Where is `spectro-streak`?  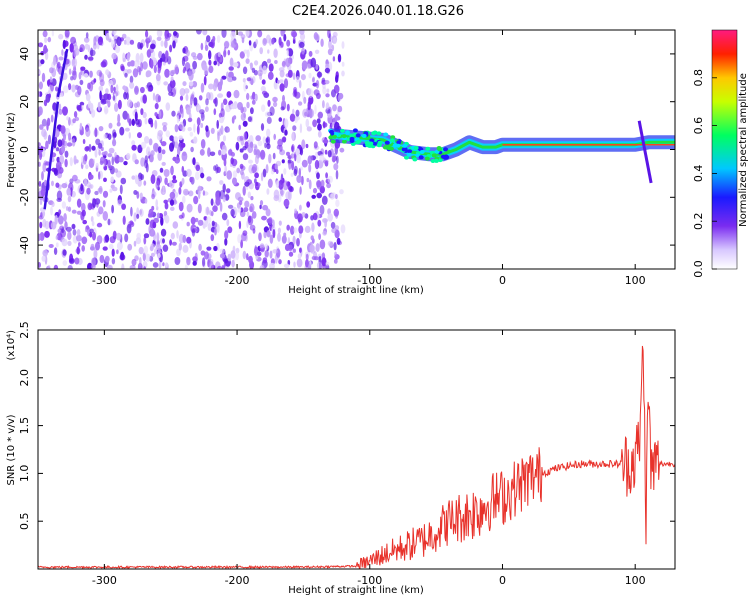
spectro-streak is located at coordinates (51, 155).